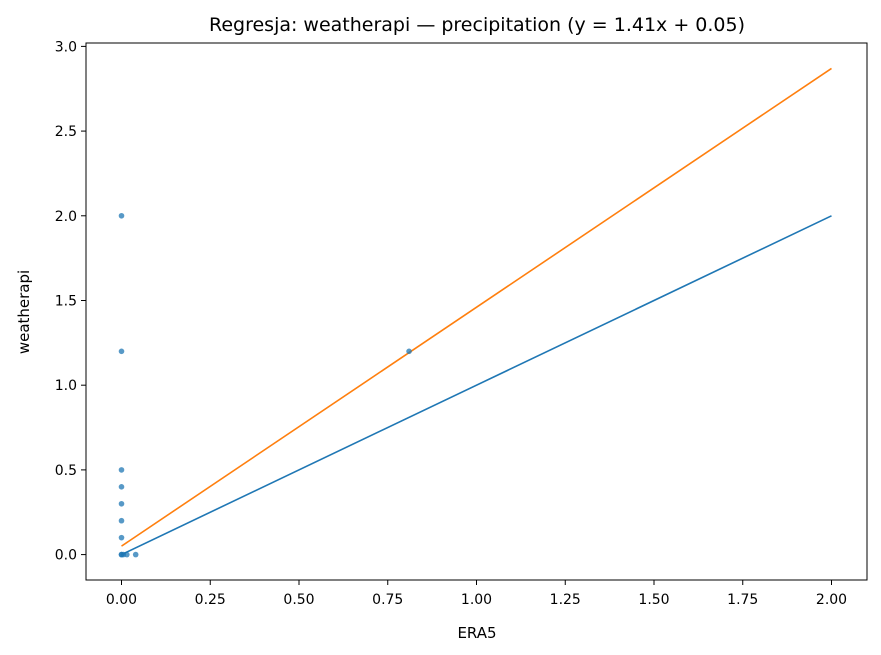  What do you see at coordinates (565, 600) in the screenshot?
I see `x-tick-label: 1.25` at bounding box center [565, 600].